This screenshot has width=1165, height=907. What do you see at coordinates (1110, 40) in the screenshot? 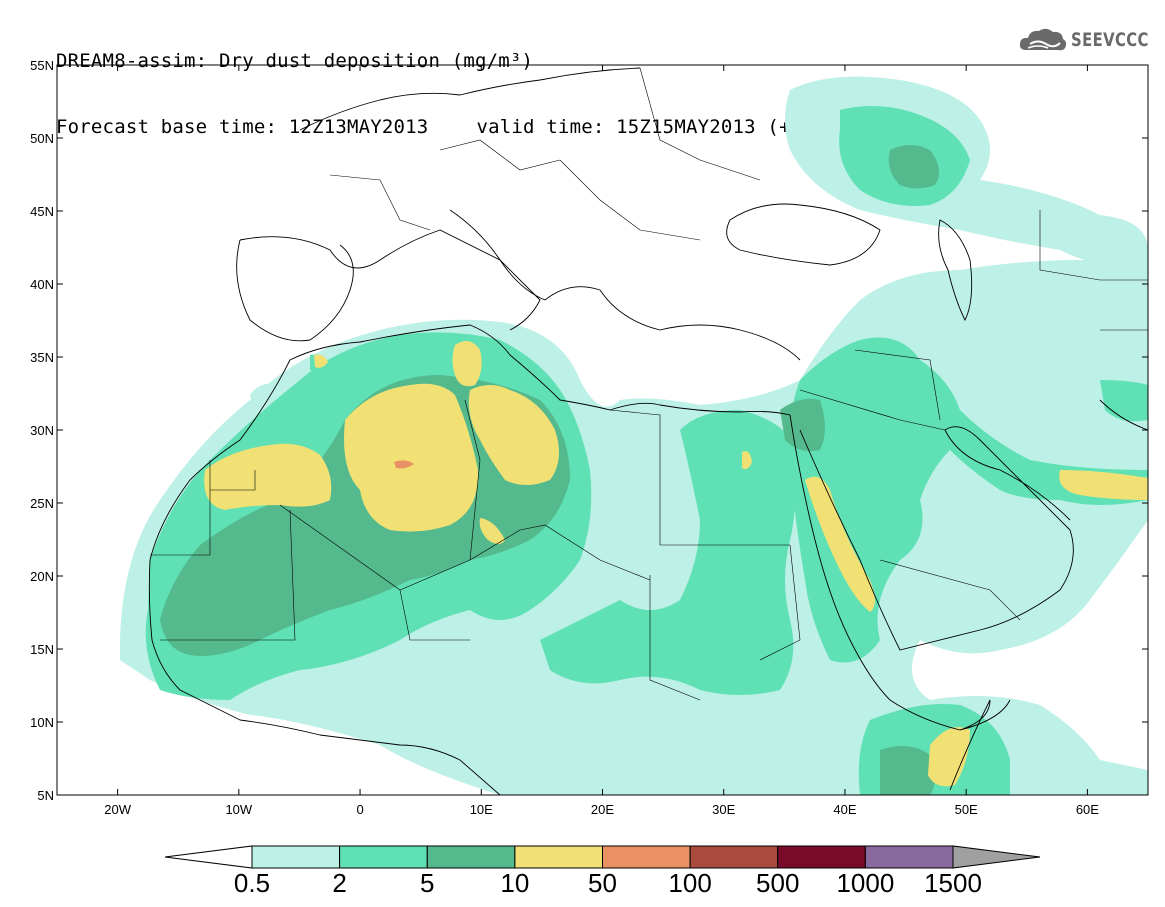
I see `logo-text: SEEVCCC` at bounding box center [1110, 40].